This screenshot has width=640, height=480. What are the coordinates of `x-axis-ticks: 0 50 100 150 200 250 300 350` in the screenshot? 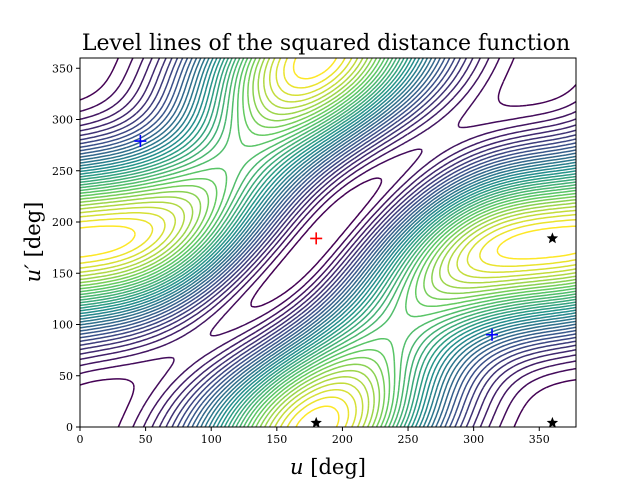 It's located at (313, 436).